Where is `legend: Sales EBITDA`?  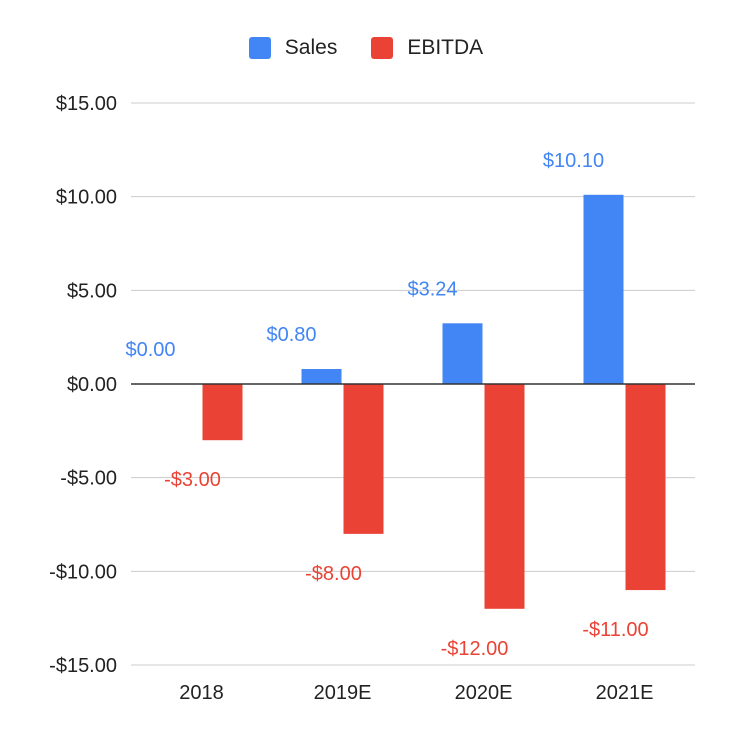 legend: Sales EBITDA is located at coordinates (366, 48).